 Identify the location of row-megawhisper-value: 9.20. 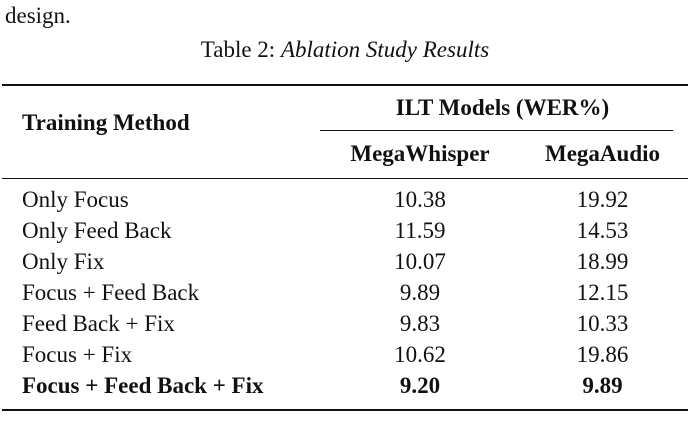
(420, 385).